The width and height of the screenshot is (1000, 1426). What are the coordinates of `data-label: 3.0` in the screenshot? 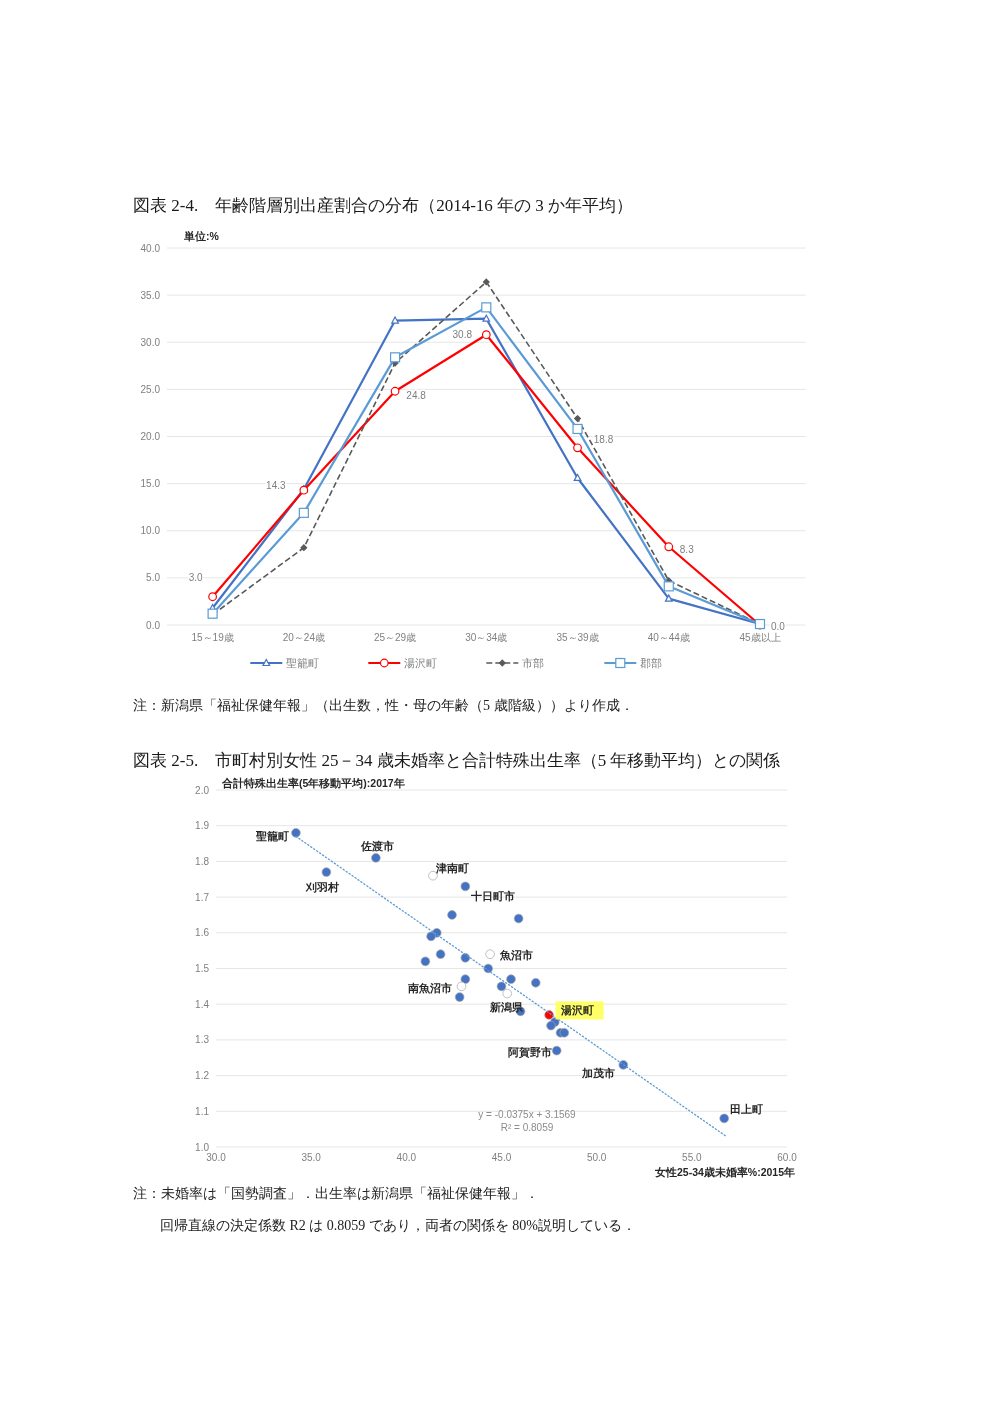 It's located at (195, 578).